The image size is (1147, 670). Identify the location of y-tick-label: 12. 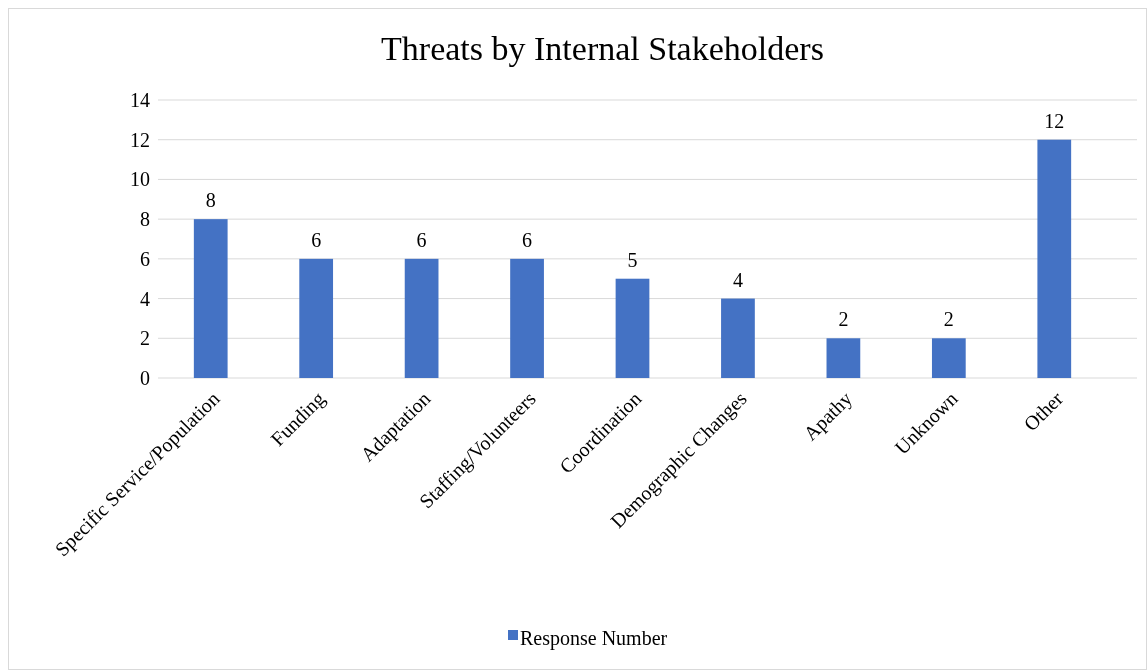
(140, 139).